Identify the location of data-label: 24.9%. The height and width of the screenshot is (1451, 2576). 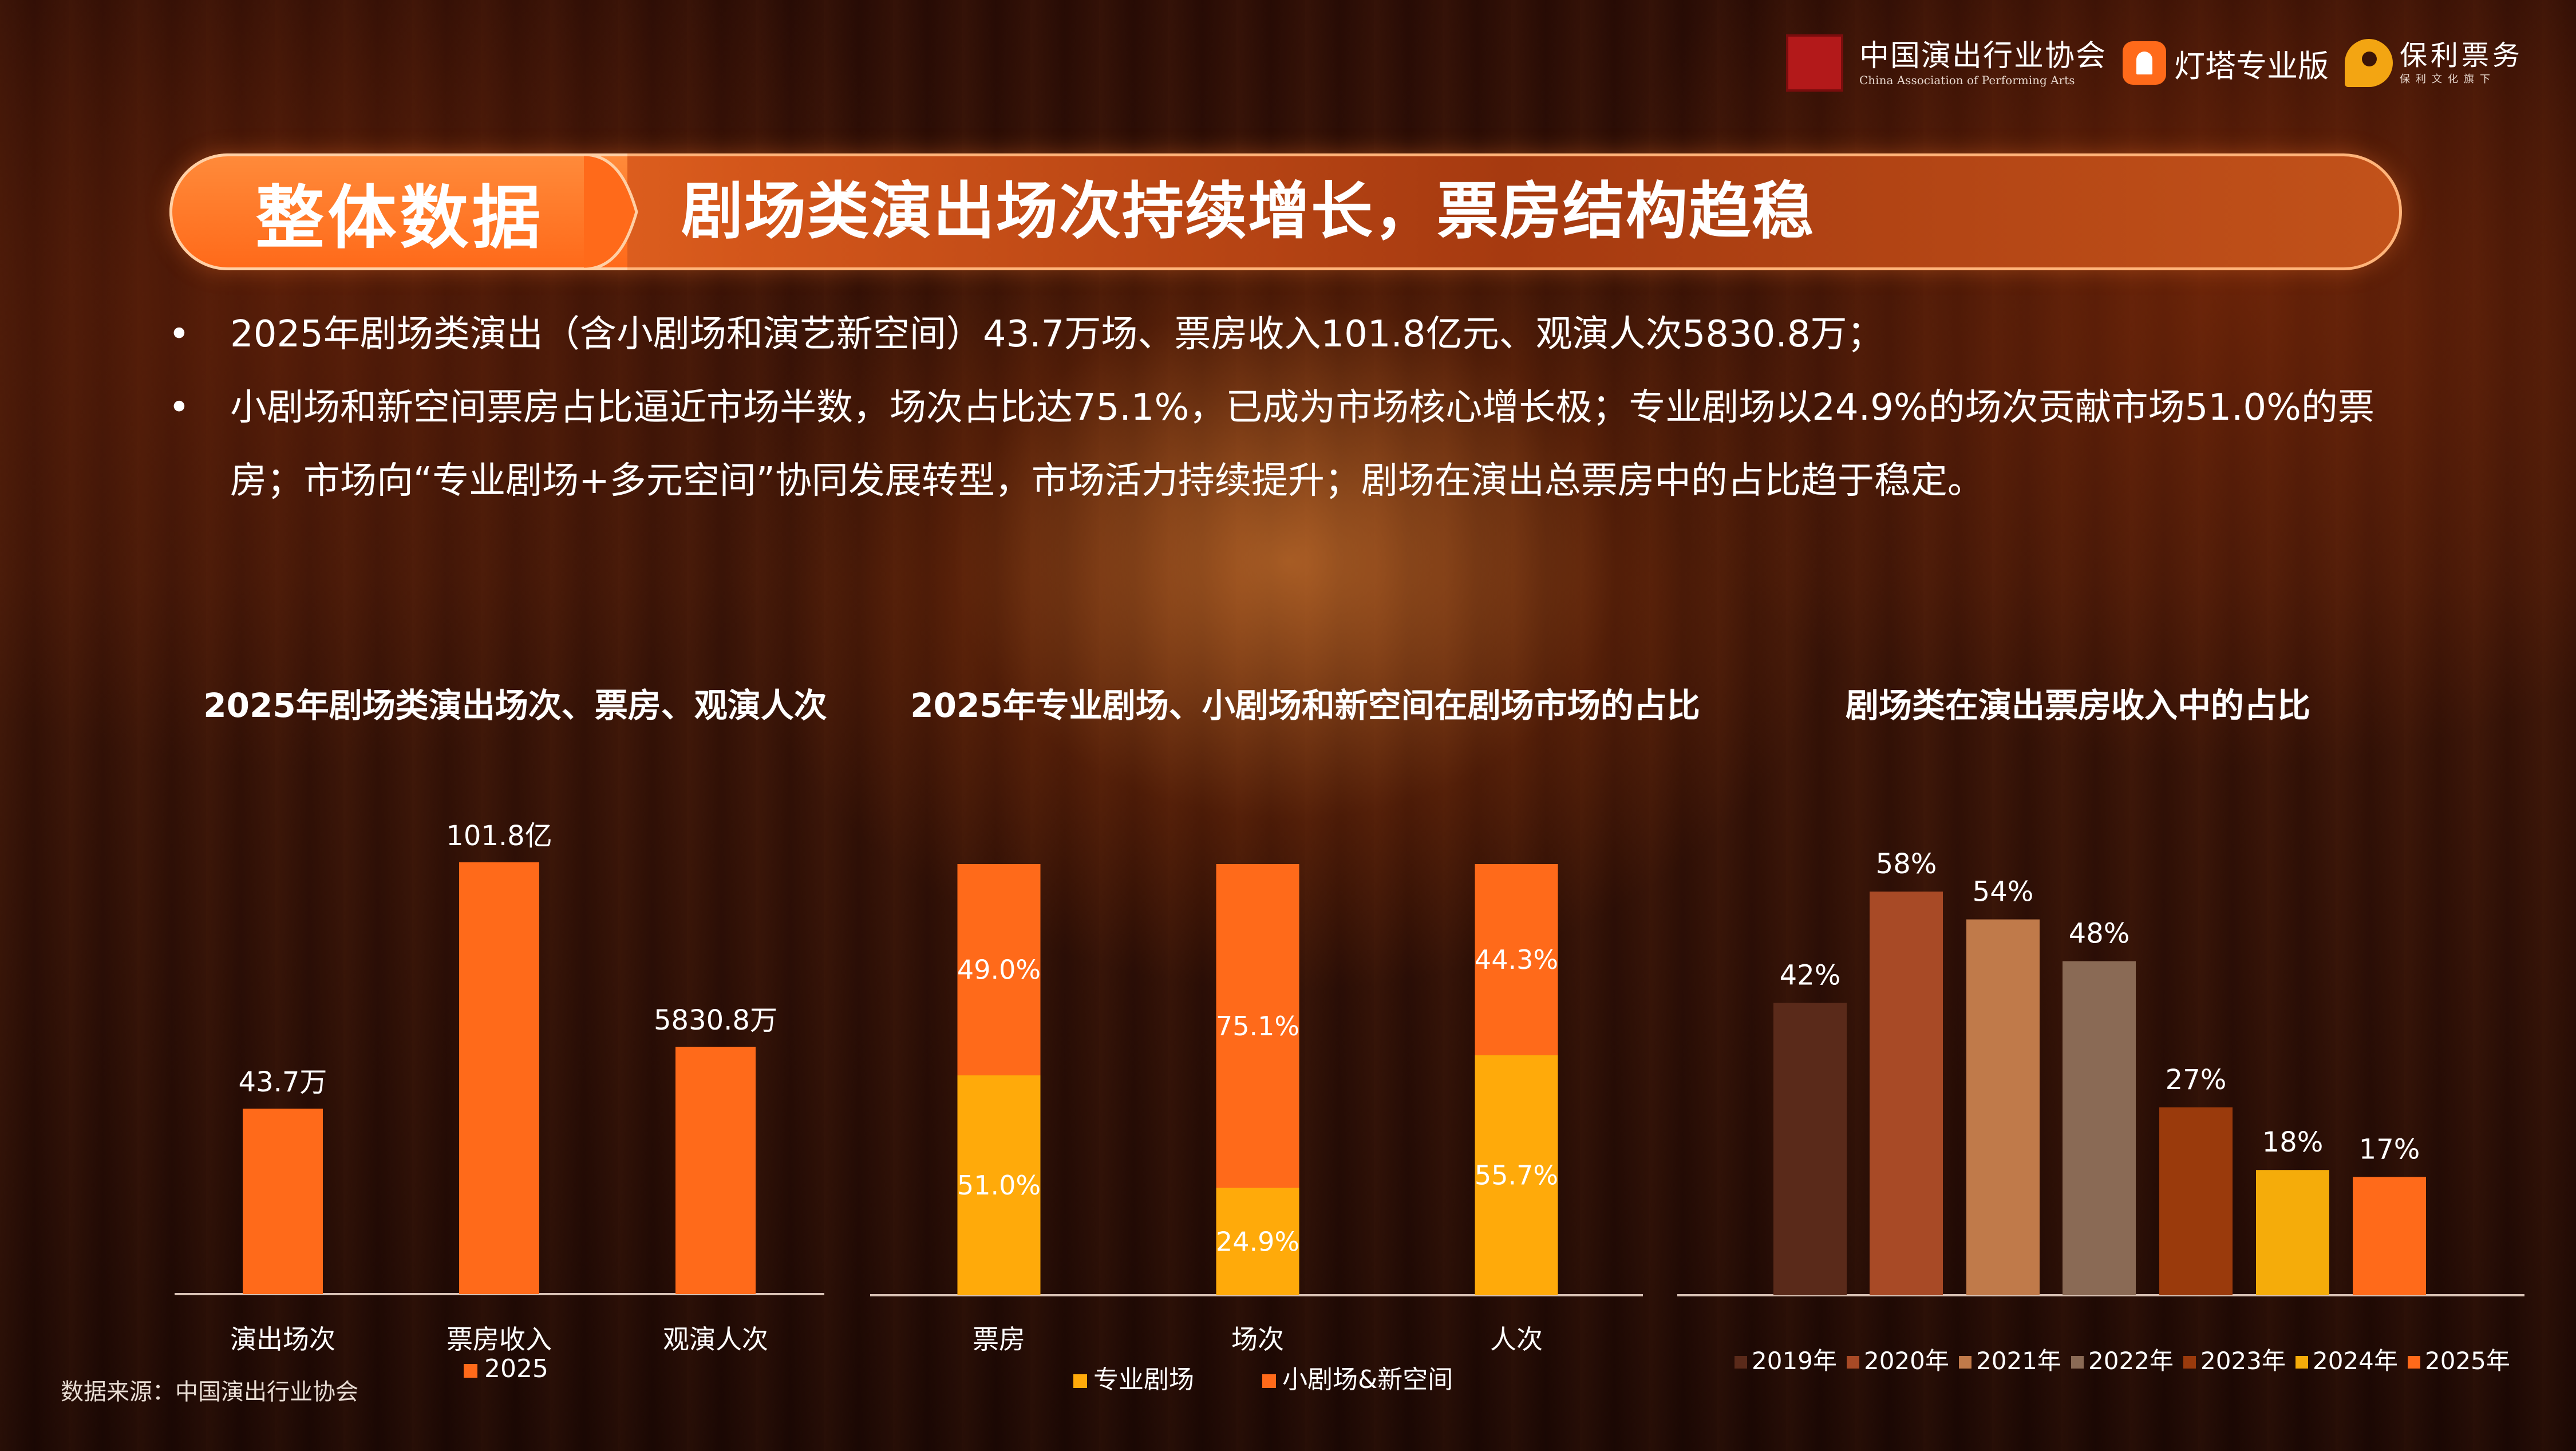
(1257, 1241).